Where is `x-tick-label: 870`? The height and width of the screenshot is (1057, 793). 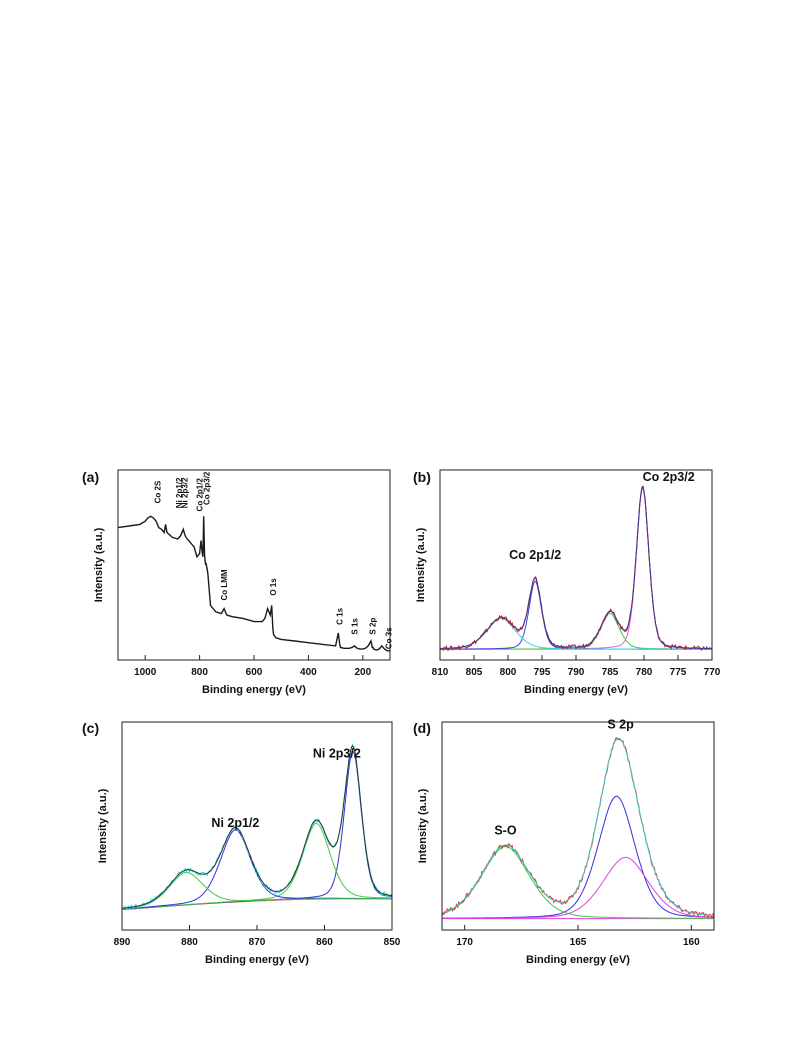
x-tick-label: 870 is located at coordinates (257, 942).